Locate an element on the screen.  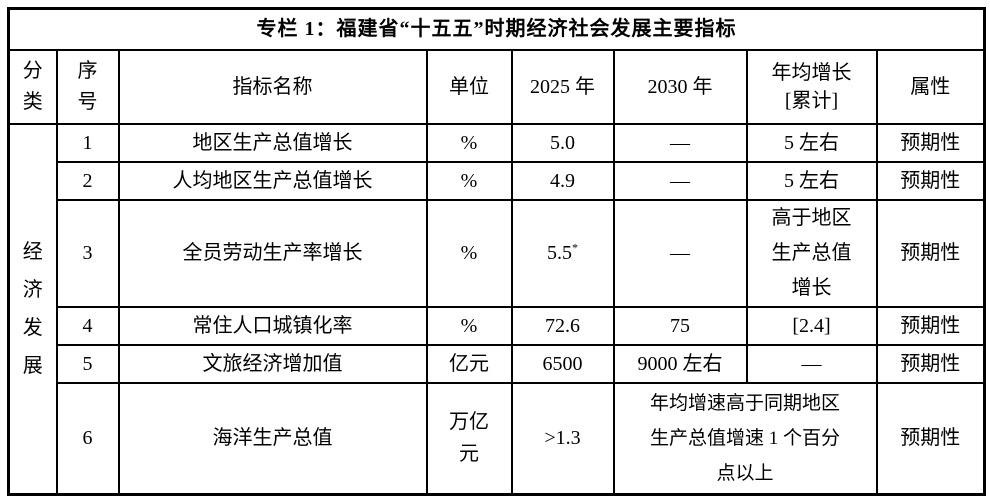
header-category: 分类 is located at coordinates (32, 86).